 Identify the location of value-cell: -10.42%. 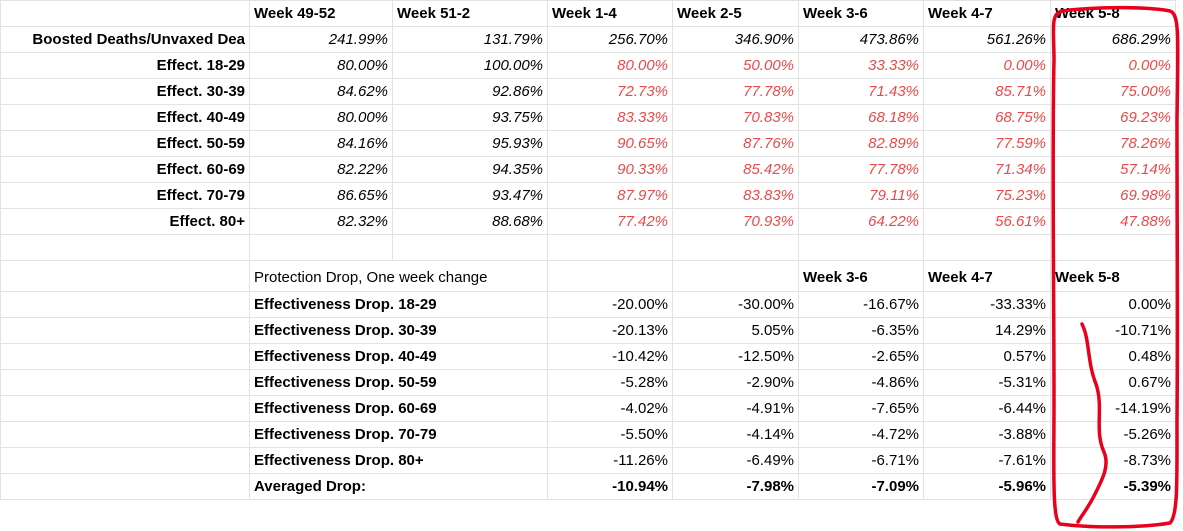
(610, 356).